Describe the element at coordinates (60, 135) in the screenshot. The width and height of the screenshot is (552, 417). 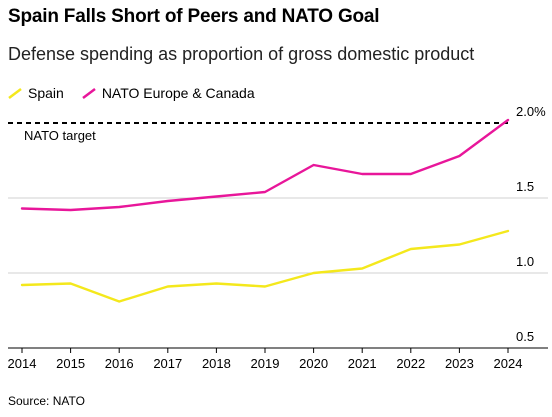
I see `nato-target-label: NATO target` at that location.